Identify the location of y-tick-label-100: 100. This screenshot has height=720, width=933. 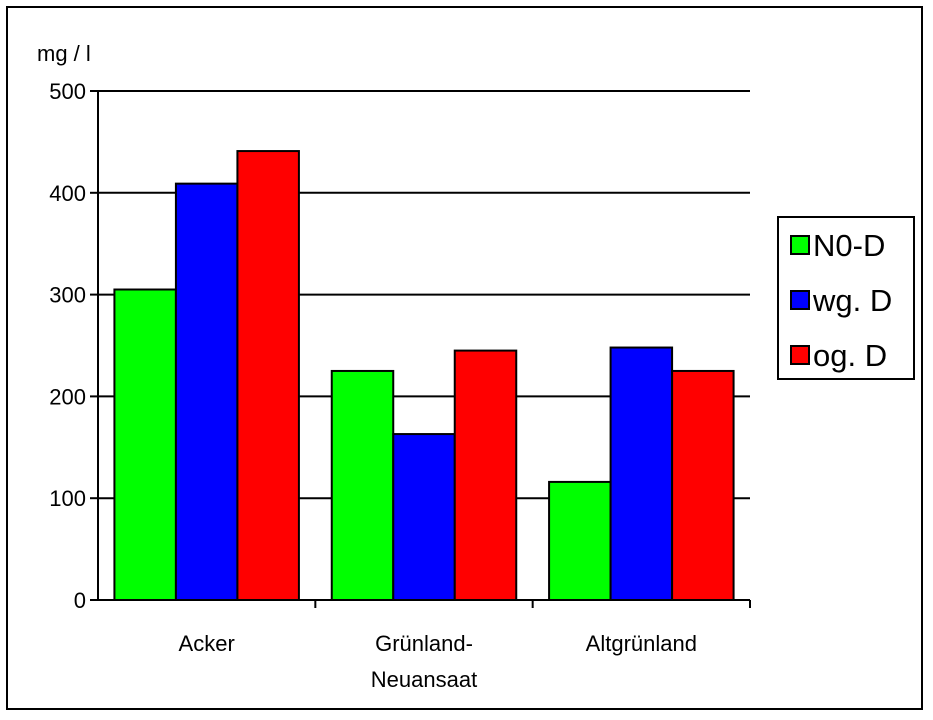
(67, 498).